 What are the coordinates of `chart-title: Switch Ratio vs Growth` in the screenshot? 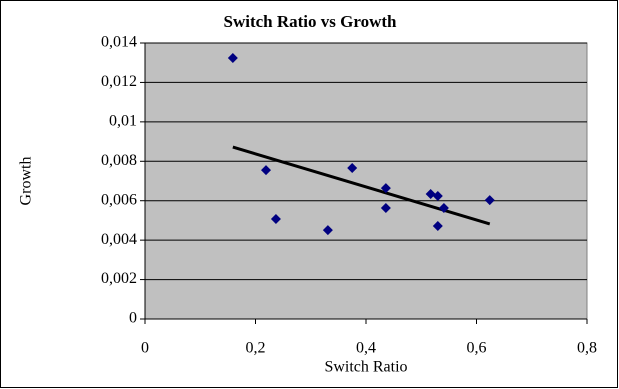 It's located at (311, 21).